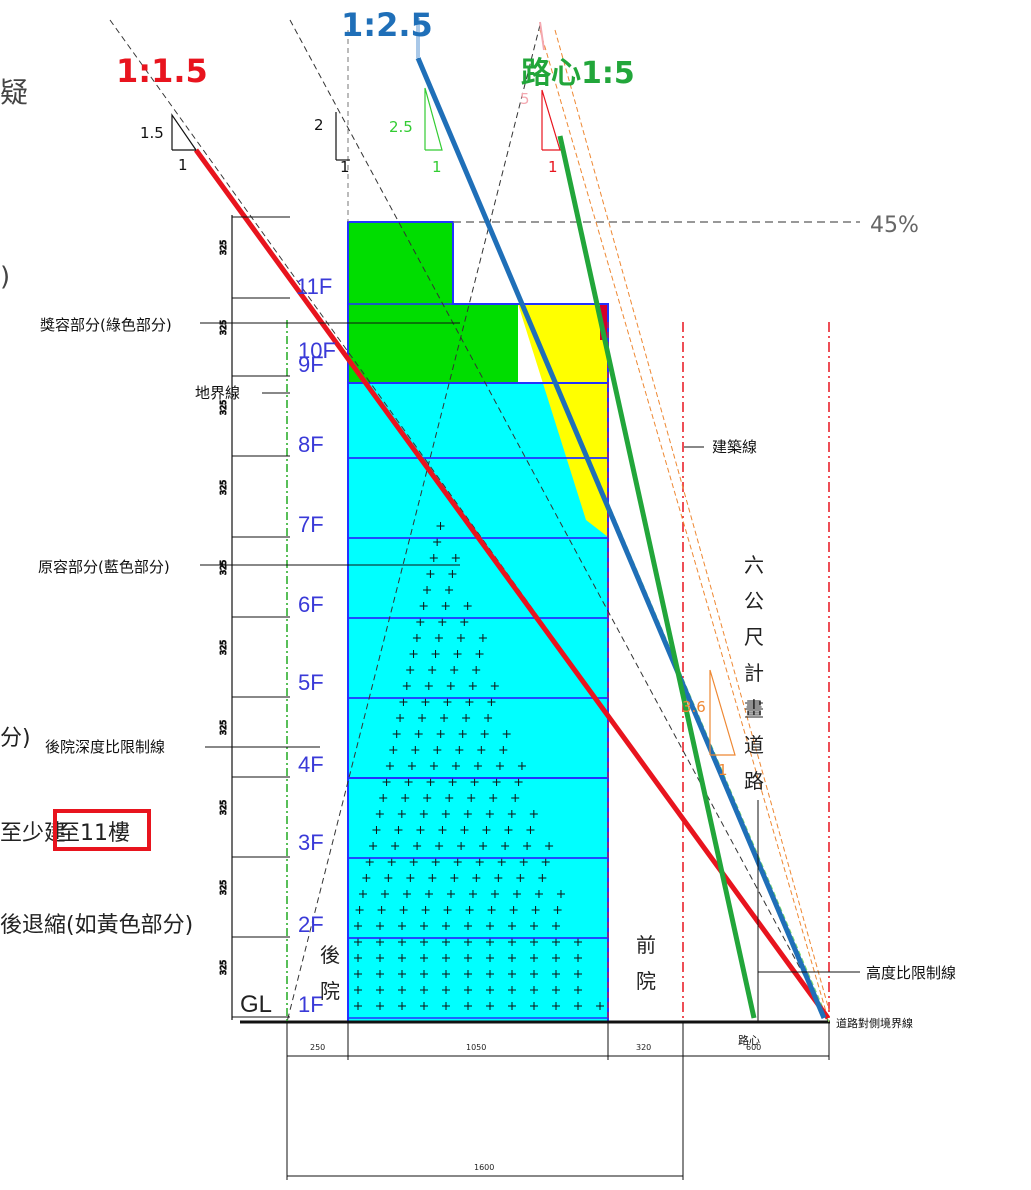 The height and width of the screenshot is (1190, 1031). I want to click on original-part-label: 原容部分(藍色部分), so click(104, 567).